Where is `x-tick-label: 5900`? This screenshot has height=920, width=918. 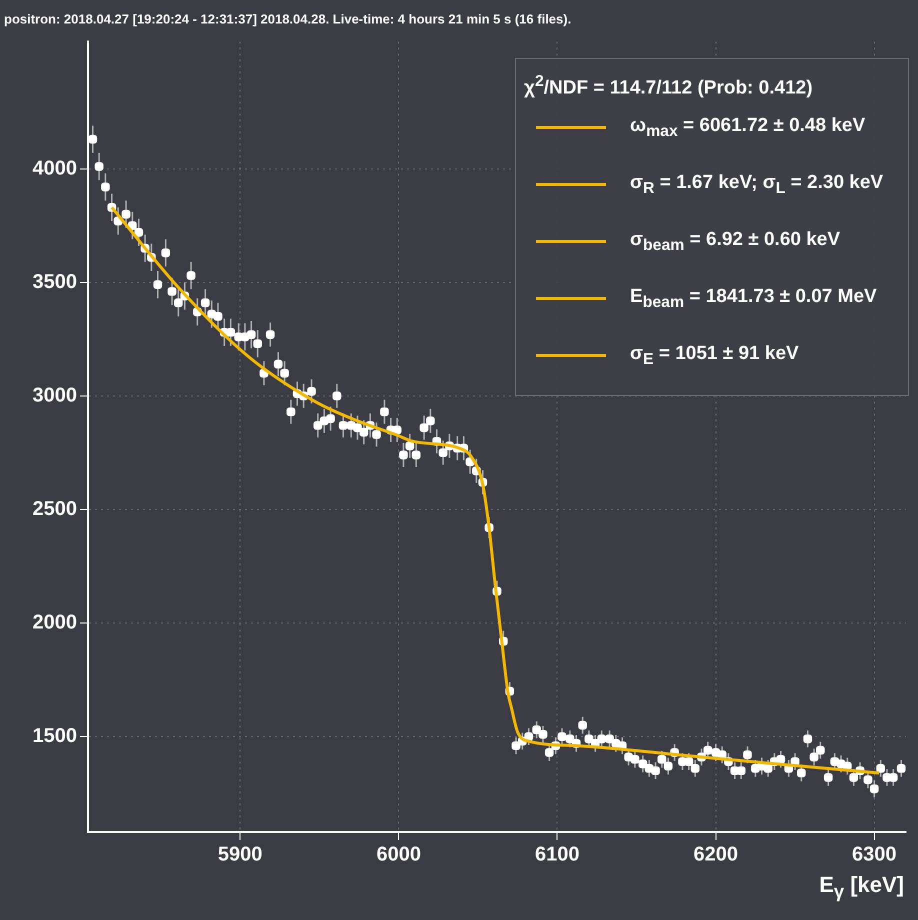
x-tick-label: 5900 is located at coordinates (240, 855).